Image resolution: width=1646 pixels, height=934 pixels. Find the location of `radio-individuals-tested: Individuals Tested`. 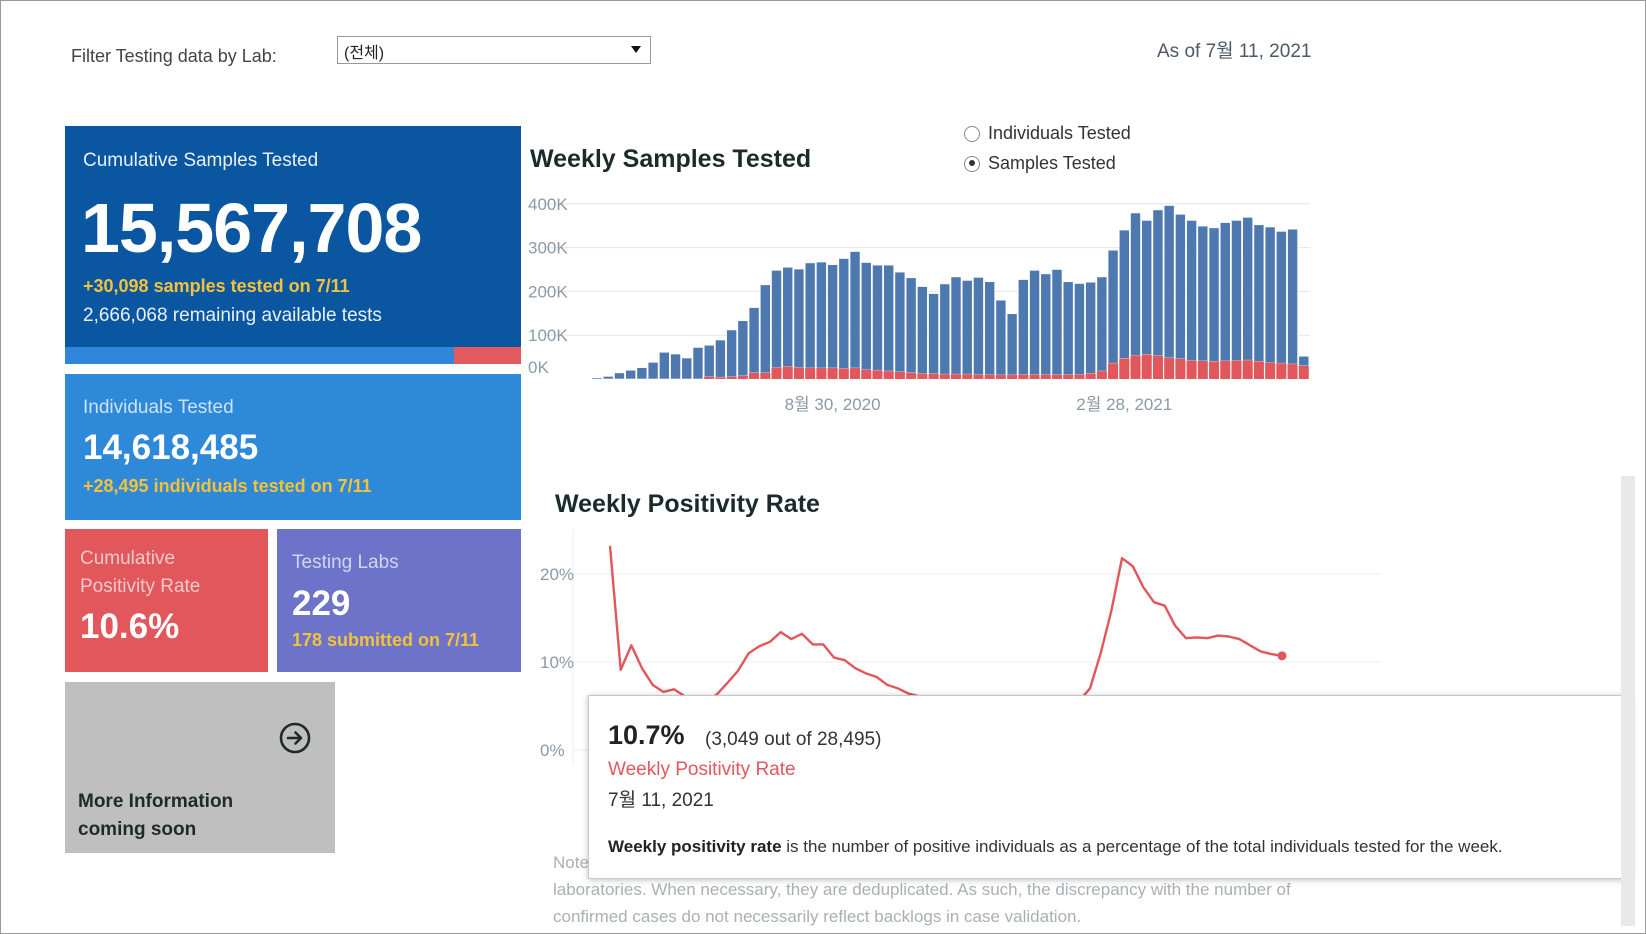

radio-individuals-tested: Individuals Tested is located at coordinates (1047, 133).